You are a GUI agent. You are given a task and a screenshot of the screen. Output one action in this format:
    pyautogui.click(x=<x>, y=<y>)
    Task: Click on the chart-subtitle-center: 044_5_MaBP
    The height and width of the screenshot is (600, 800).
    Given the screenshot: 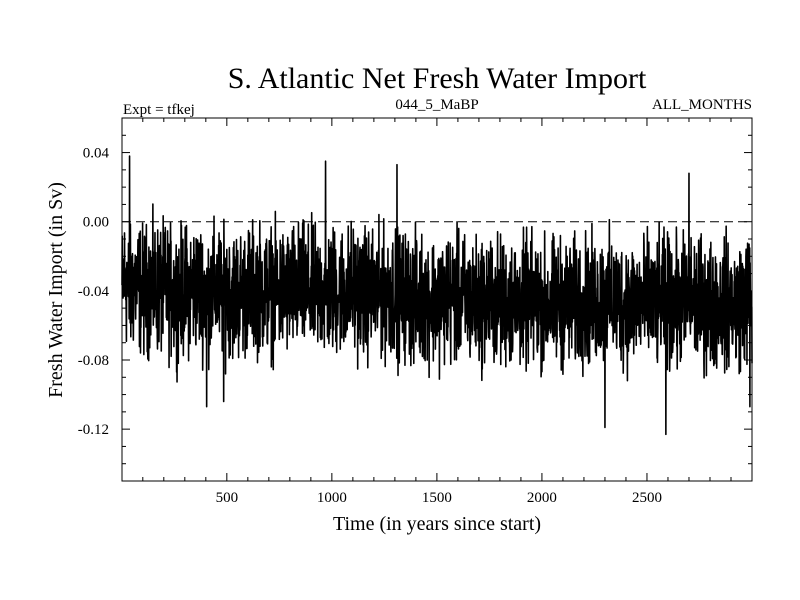 What is the action you would take?
    pyautogui.click(x=436, y=105)
    